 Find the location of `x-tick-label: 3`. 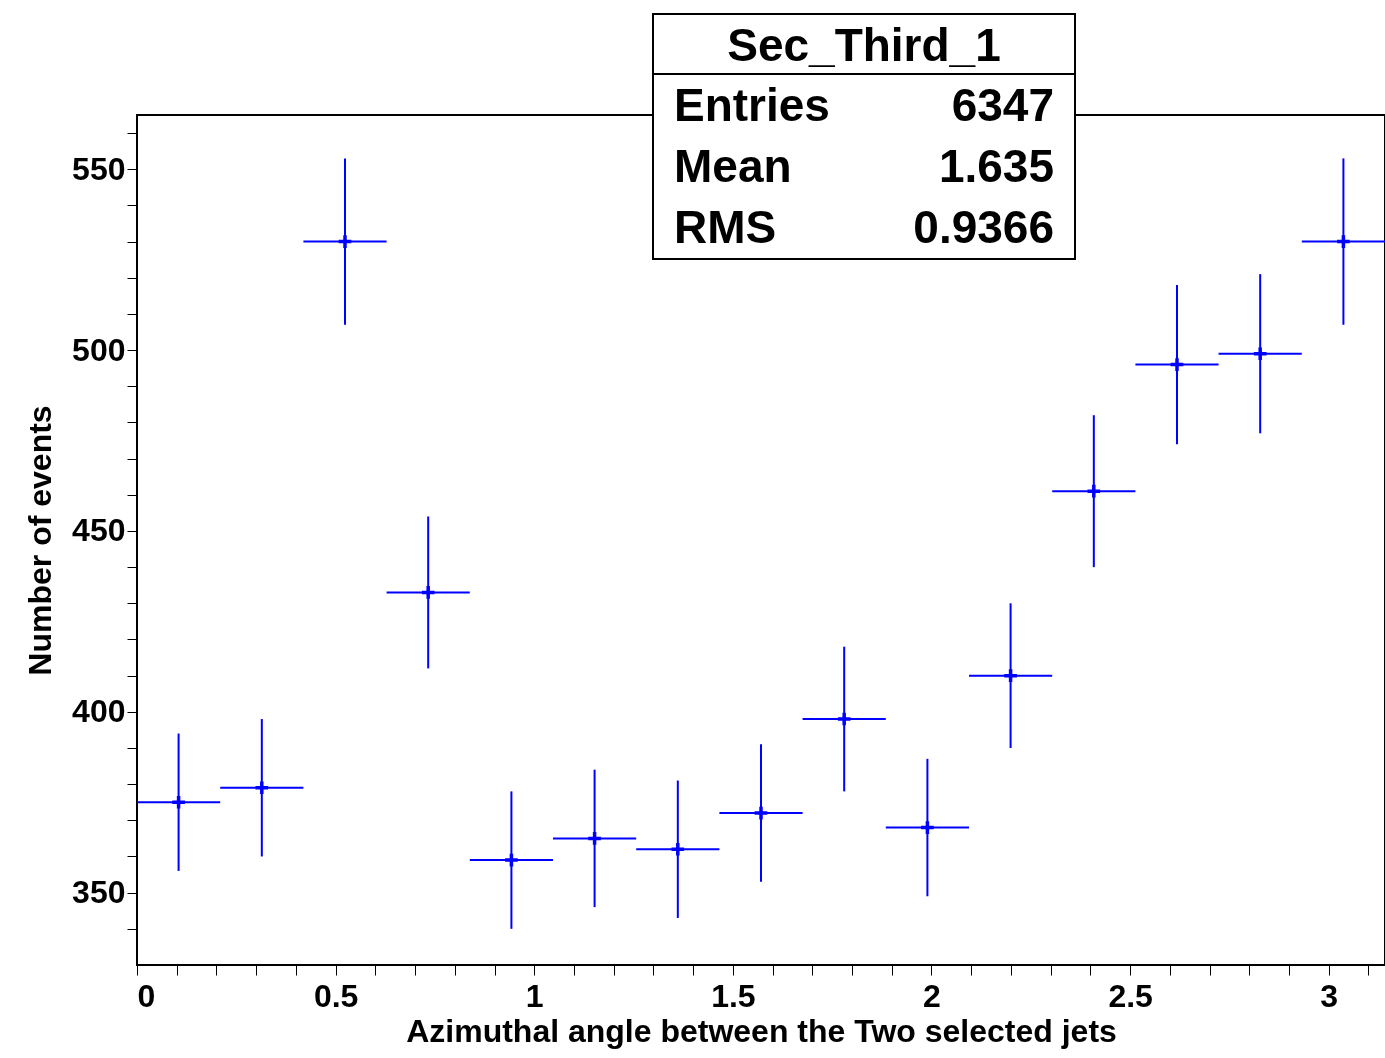

x-tick-label: 3 is located at coordinates (1329, 995).